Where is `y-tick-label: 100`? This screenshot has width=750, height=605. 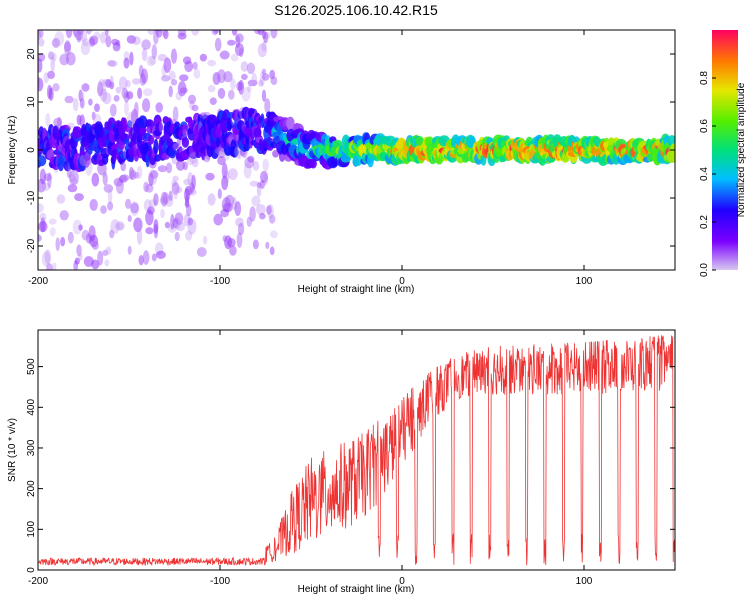
y-tick-label: 100 is located at coordinates (31, 529).